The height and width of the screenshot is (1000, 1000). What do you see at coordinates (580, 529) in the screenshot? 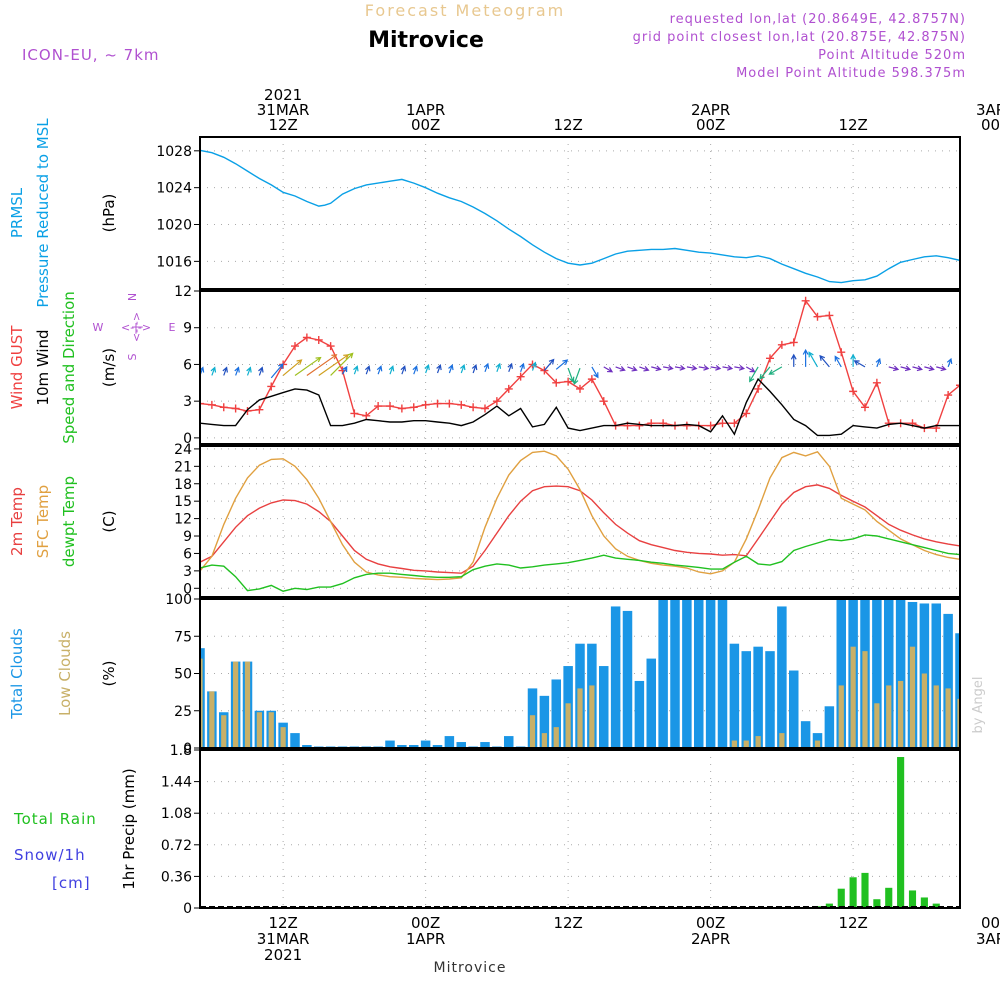
I see `series-line-2m-temp` at bounding box center [580, 529].